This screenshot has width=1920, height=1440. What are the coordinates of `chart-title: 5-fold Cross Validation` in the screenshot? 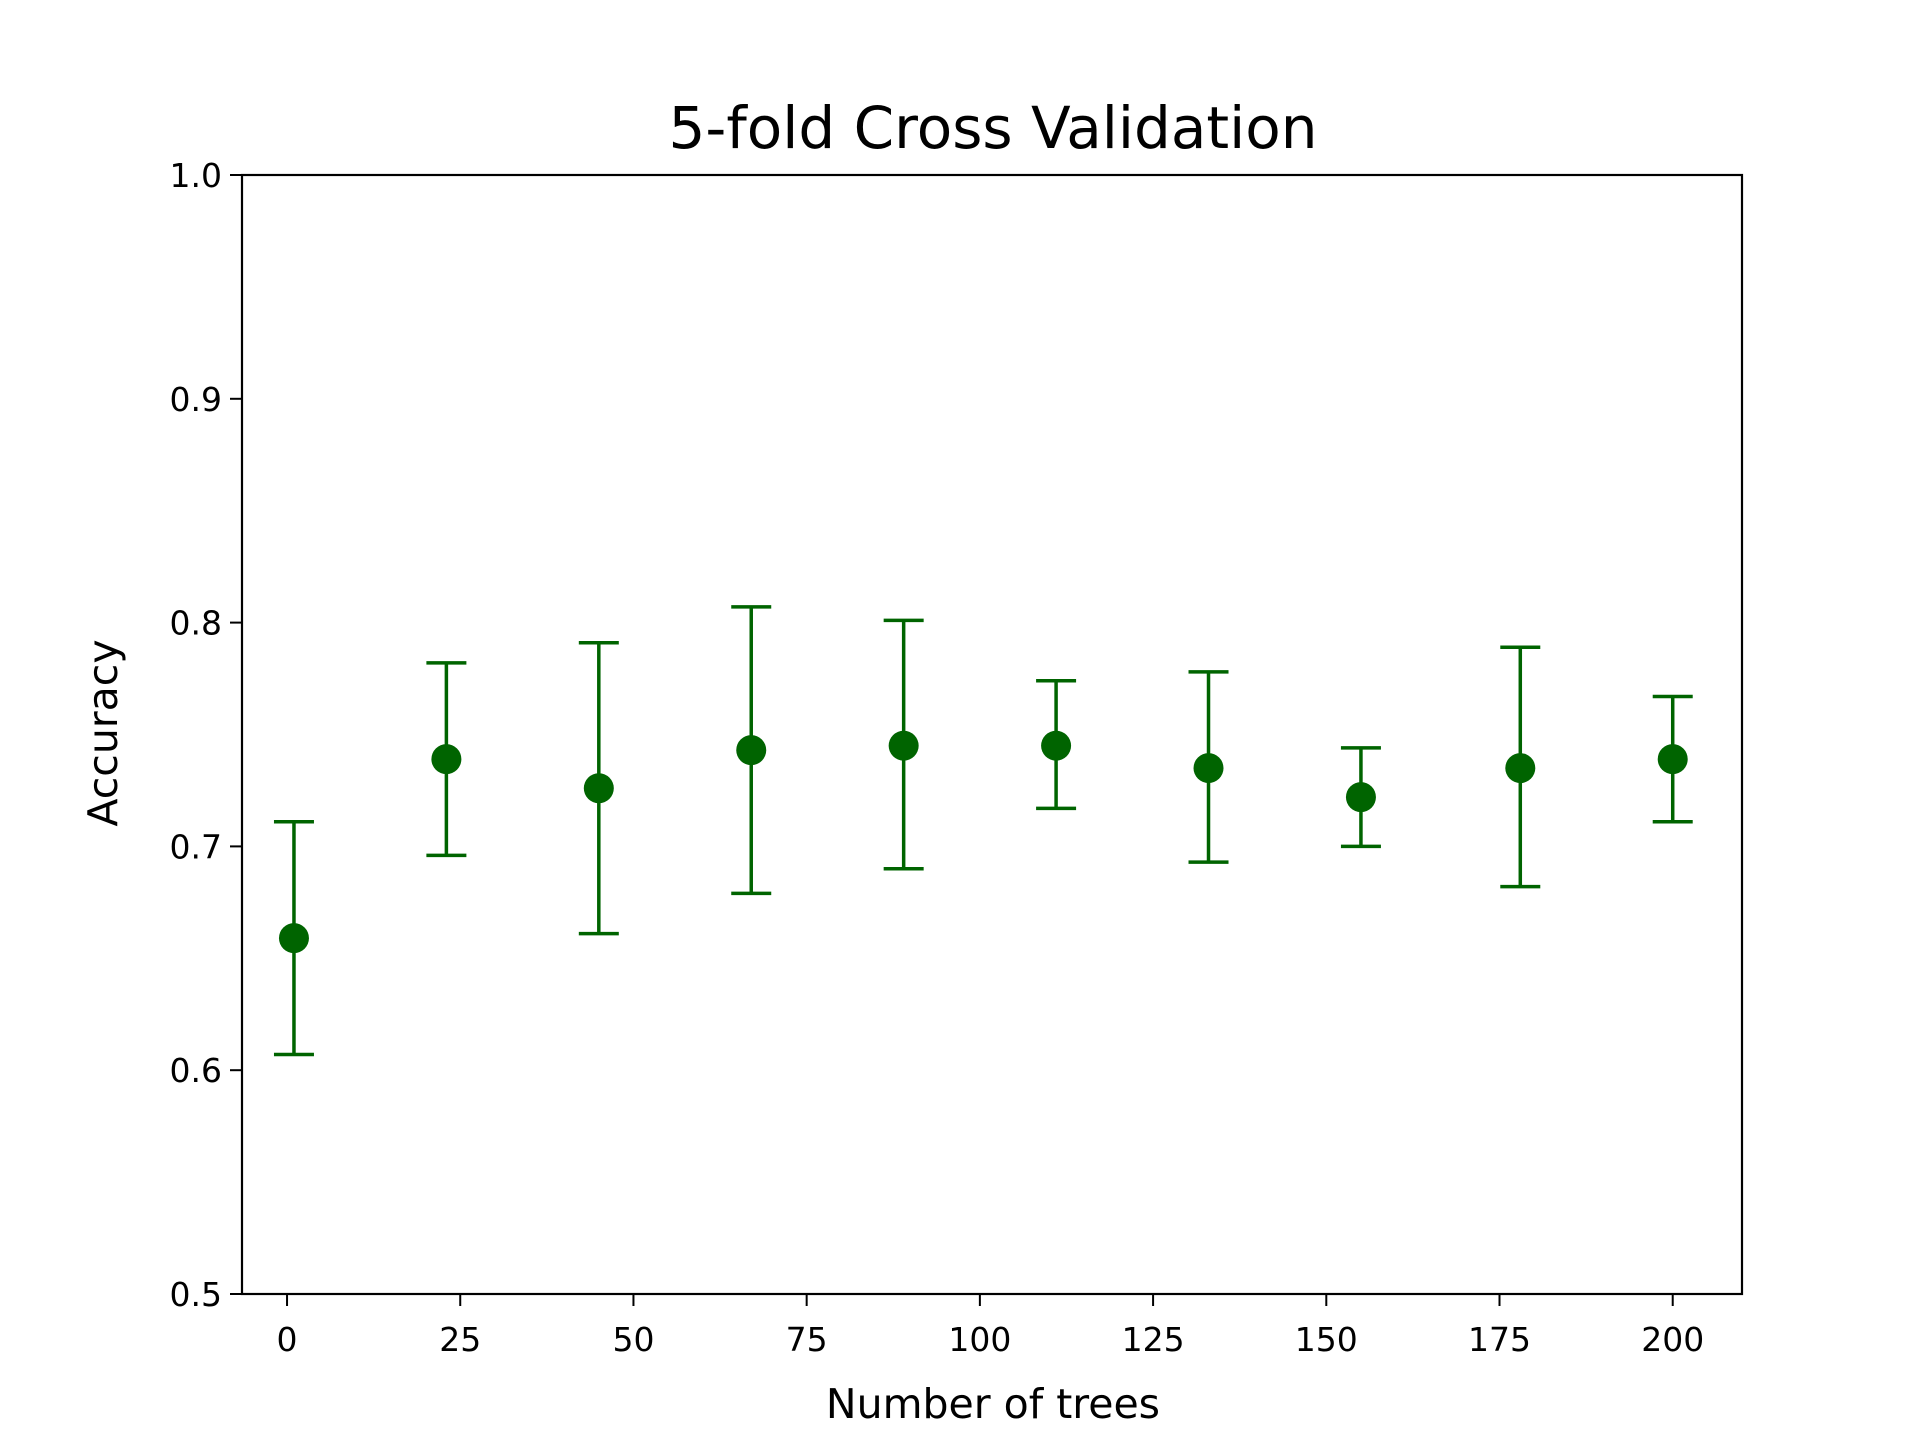 It's located at (993, 128).